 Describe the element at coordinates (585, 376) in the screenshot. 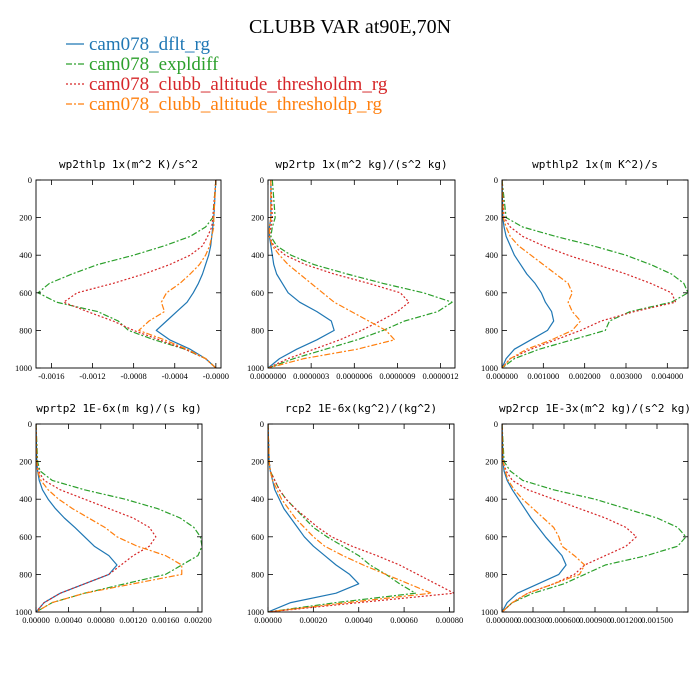

I see `x-tick-label: 0.002000` at that location.